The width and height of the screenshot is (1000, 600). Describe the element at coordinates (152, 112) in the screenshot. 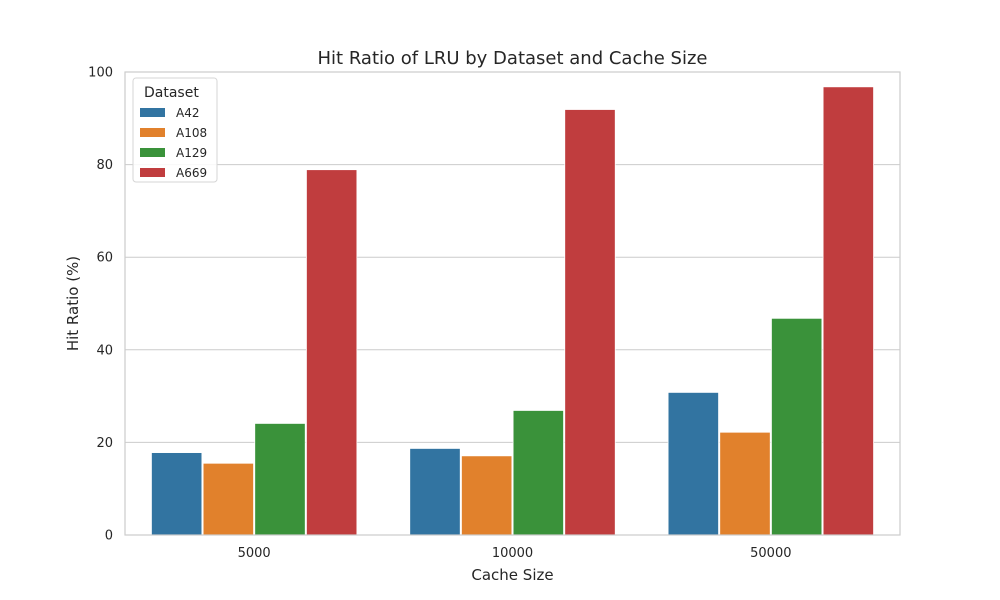

I see `legend-swatch-a42` at that location.